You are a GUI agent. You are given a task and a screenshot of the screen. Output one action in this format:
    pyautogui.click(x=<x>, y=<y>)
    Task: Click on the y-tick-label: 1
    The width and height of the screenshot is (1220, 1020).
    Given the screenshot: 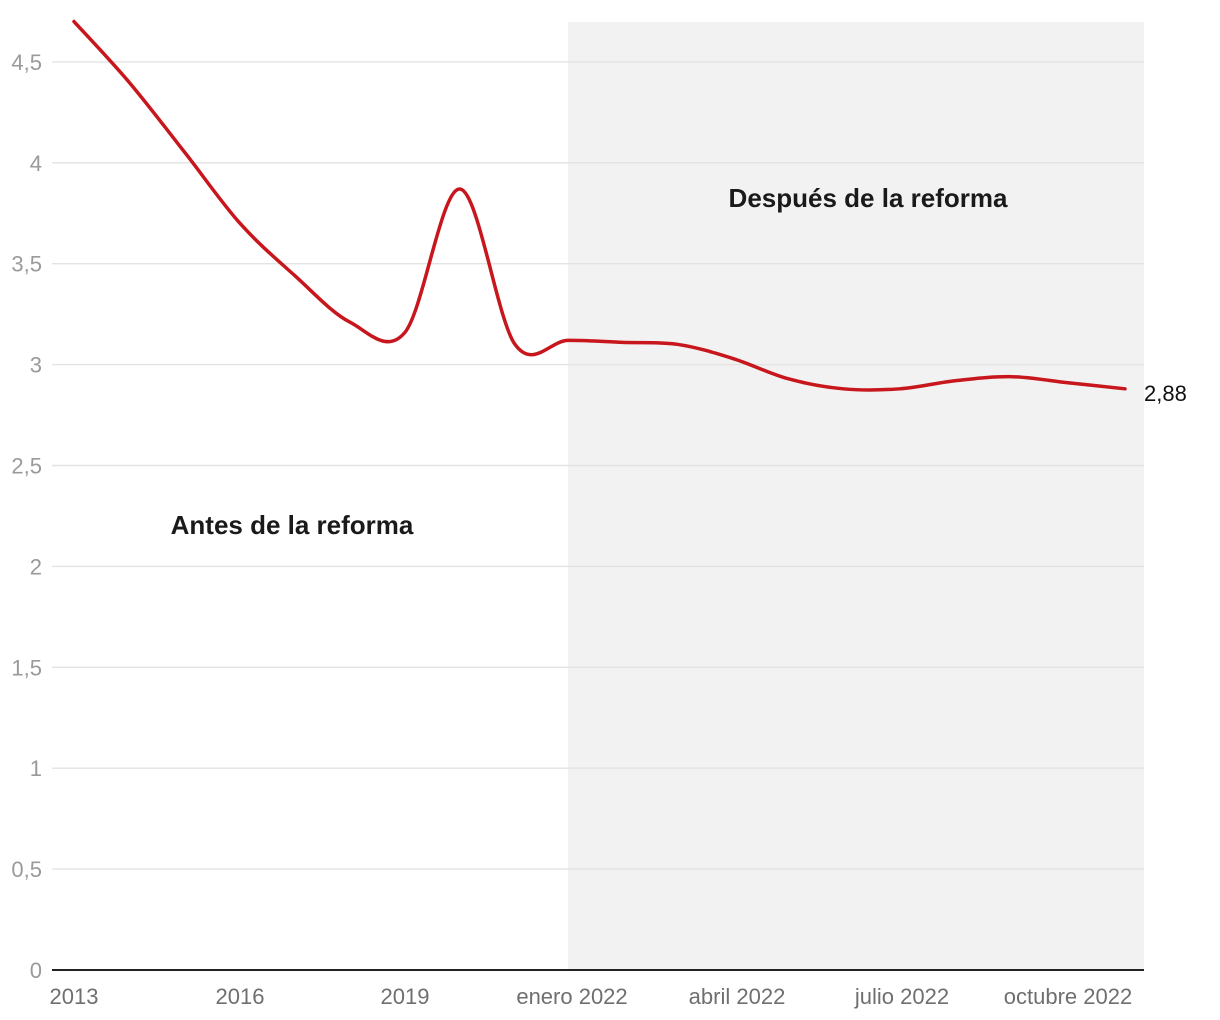 What is the action you would take?
    pyautogui.click(x=36, y=768)
    